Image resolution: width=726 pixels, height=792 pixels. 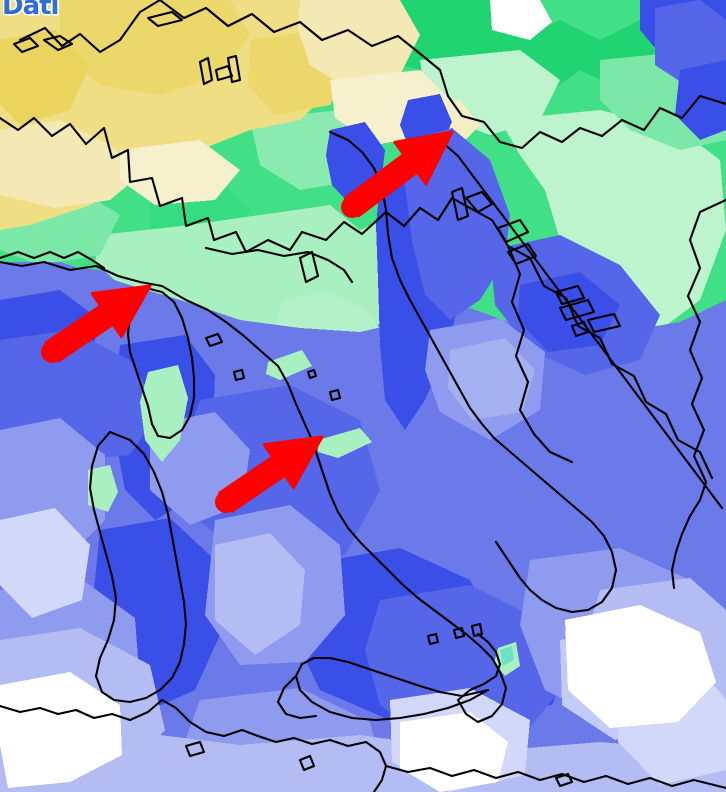 What do you see at coordinates (260, 594) in the screenshot?
I see `field-blue-pale-sardinia-e` at bounding box center [260, 594].